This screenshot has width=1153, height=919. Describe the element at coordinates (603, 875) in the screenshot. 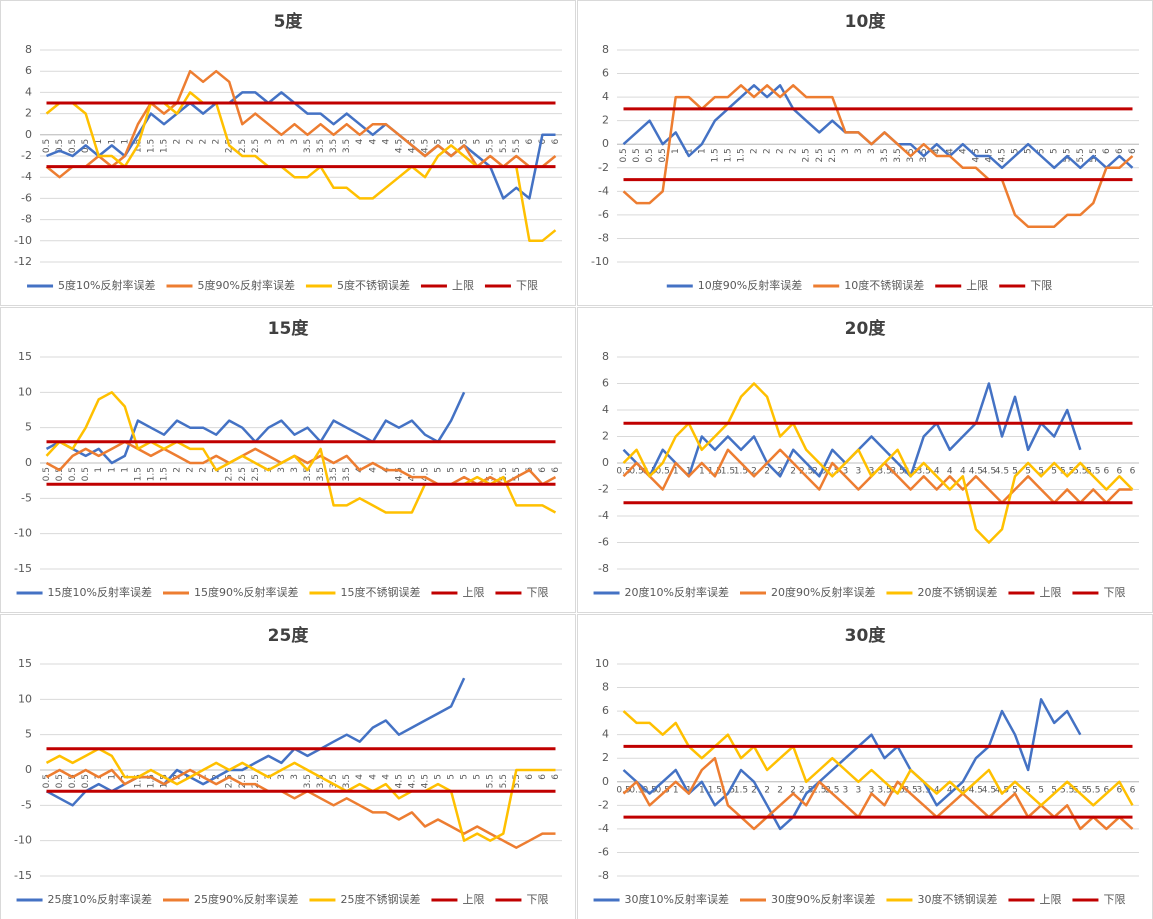

I see `y-tick-label: -8` at that location.